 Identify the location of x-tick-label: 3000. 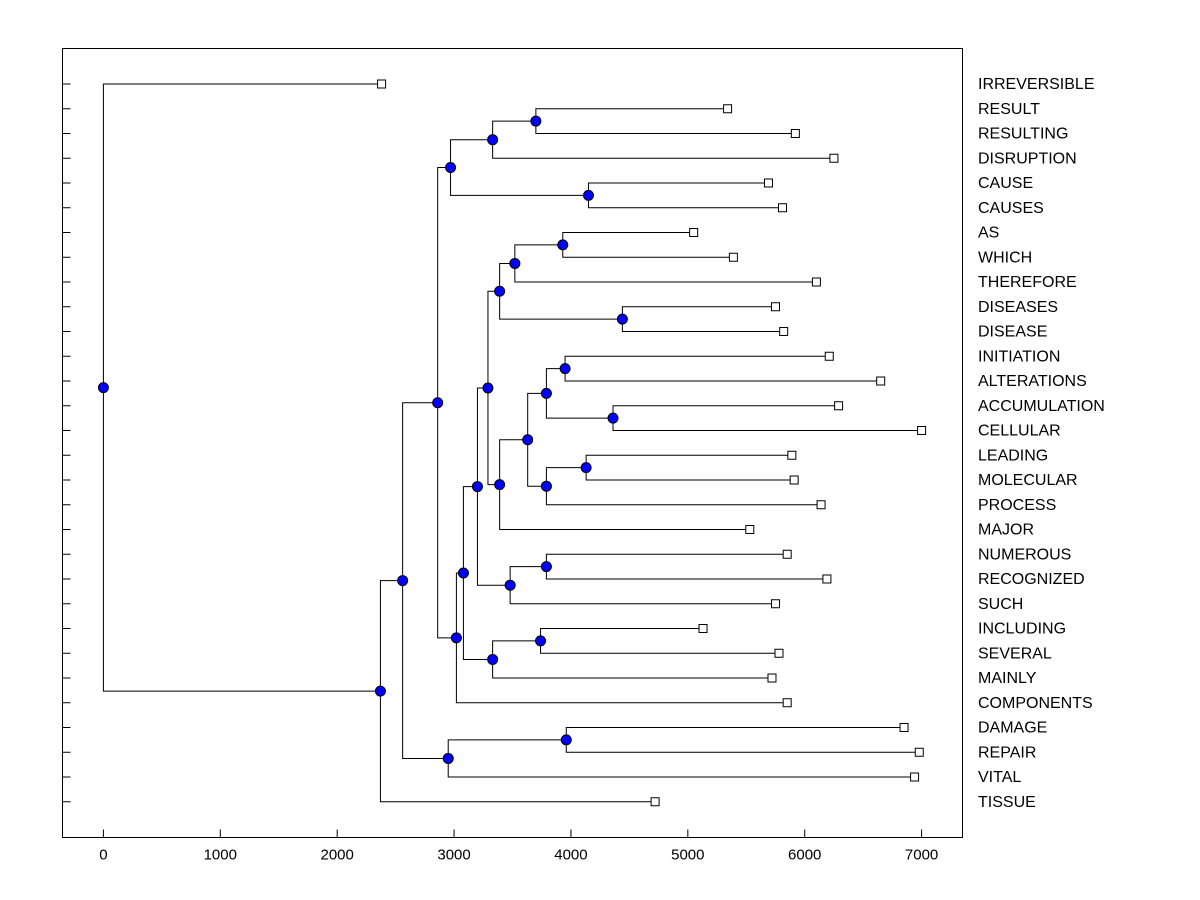
(453, 855).